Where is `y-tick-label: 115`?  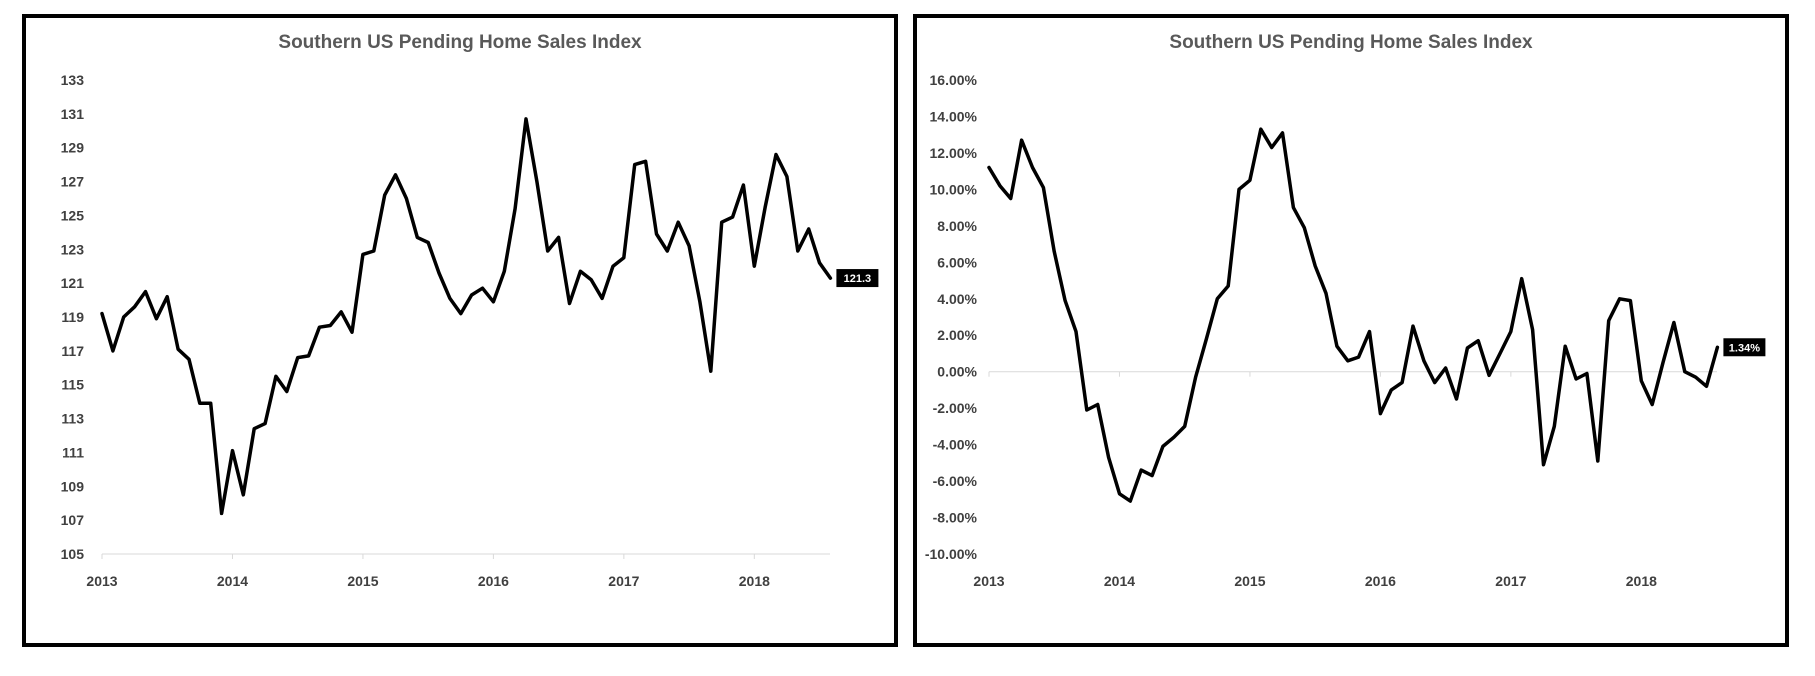 y-tick-label: 115 is located at coordinates (72, 385).